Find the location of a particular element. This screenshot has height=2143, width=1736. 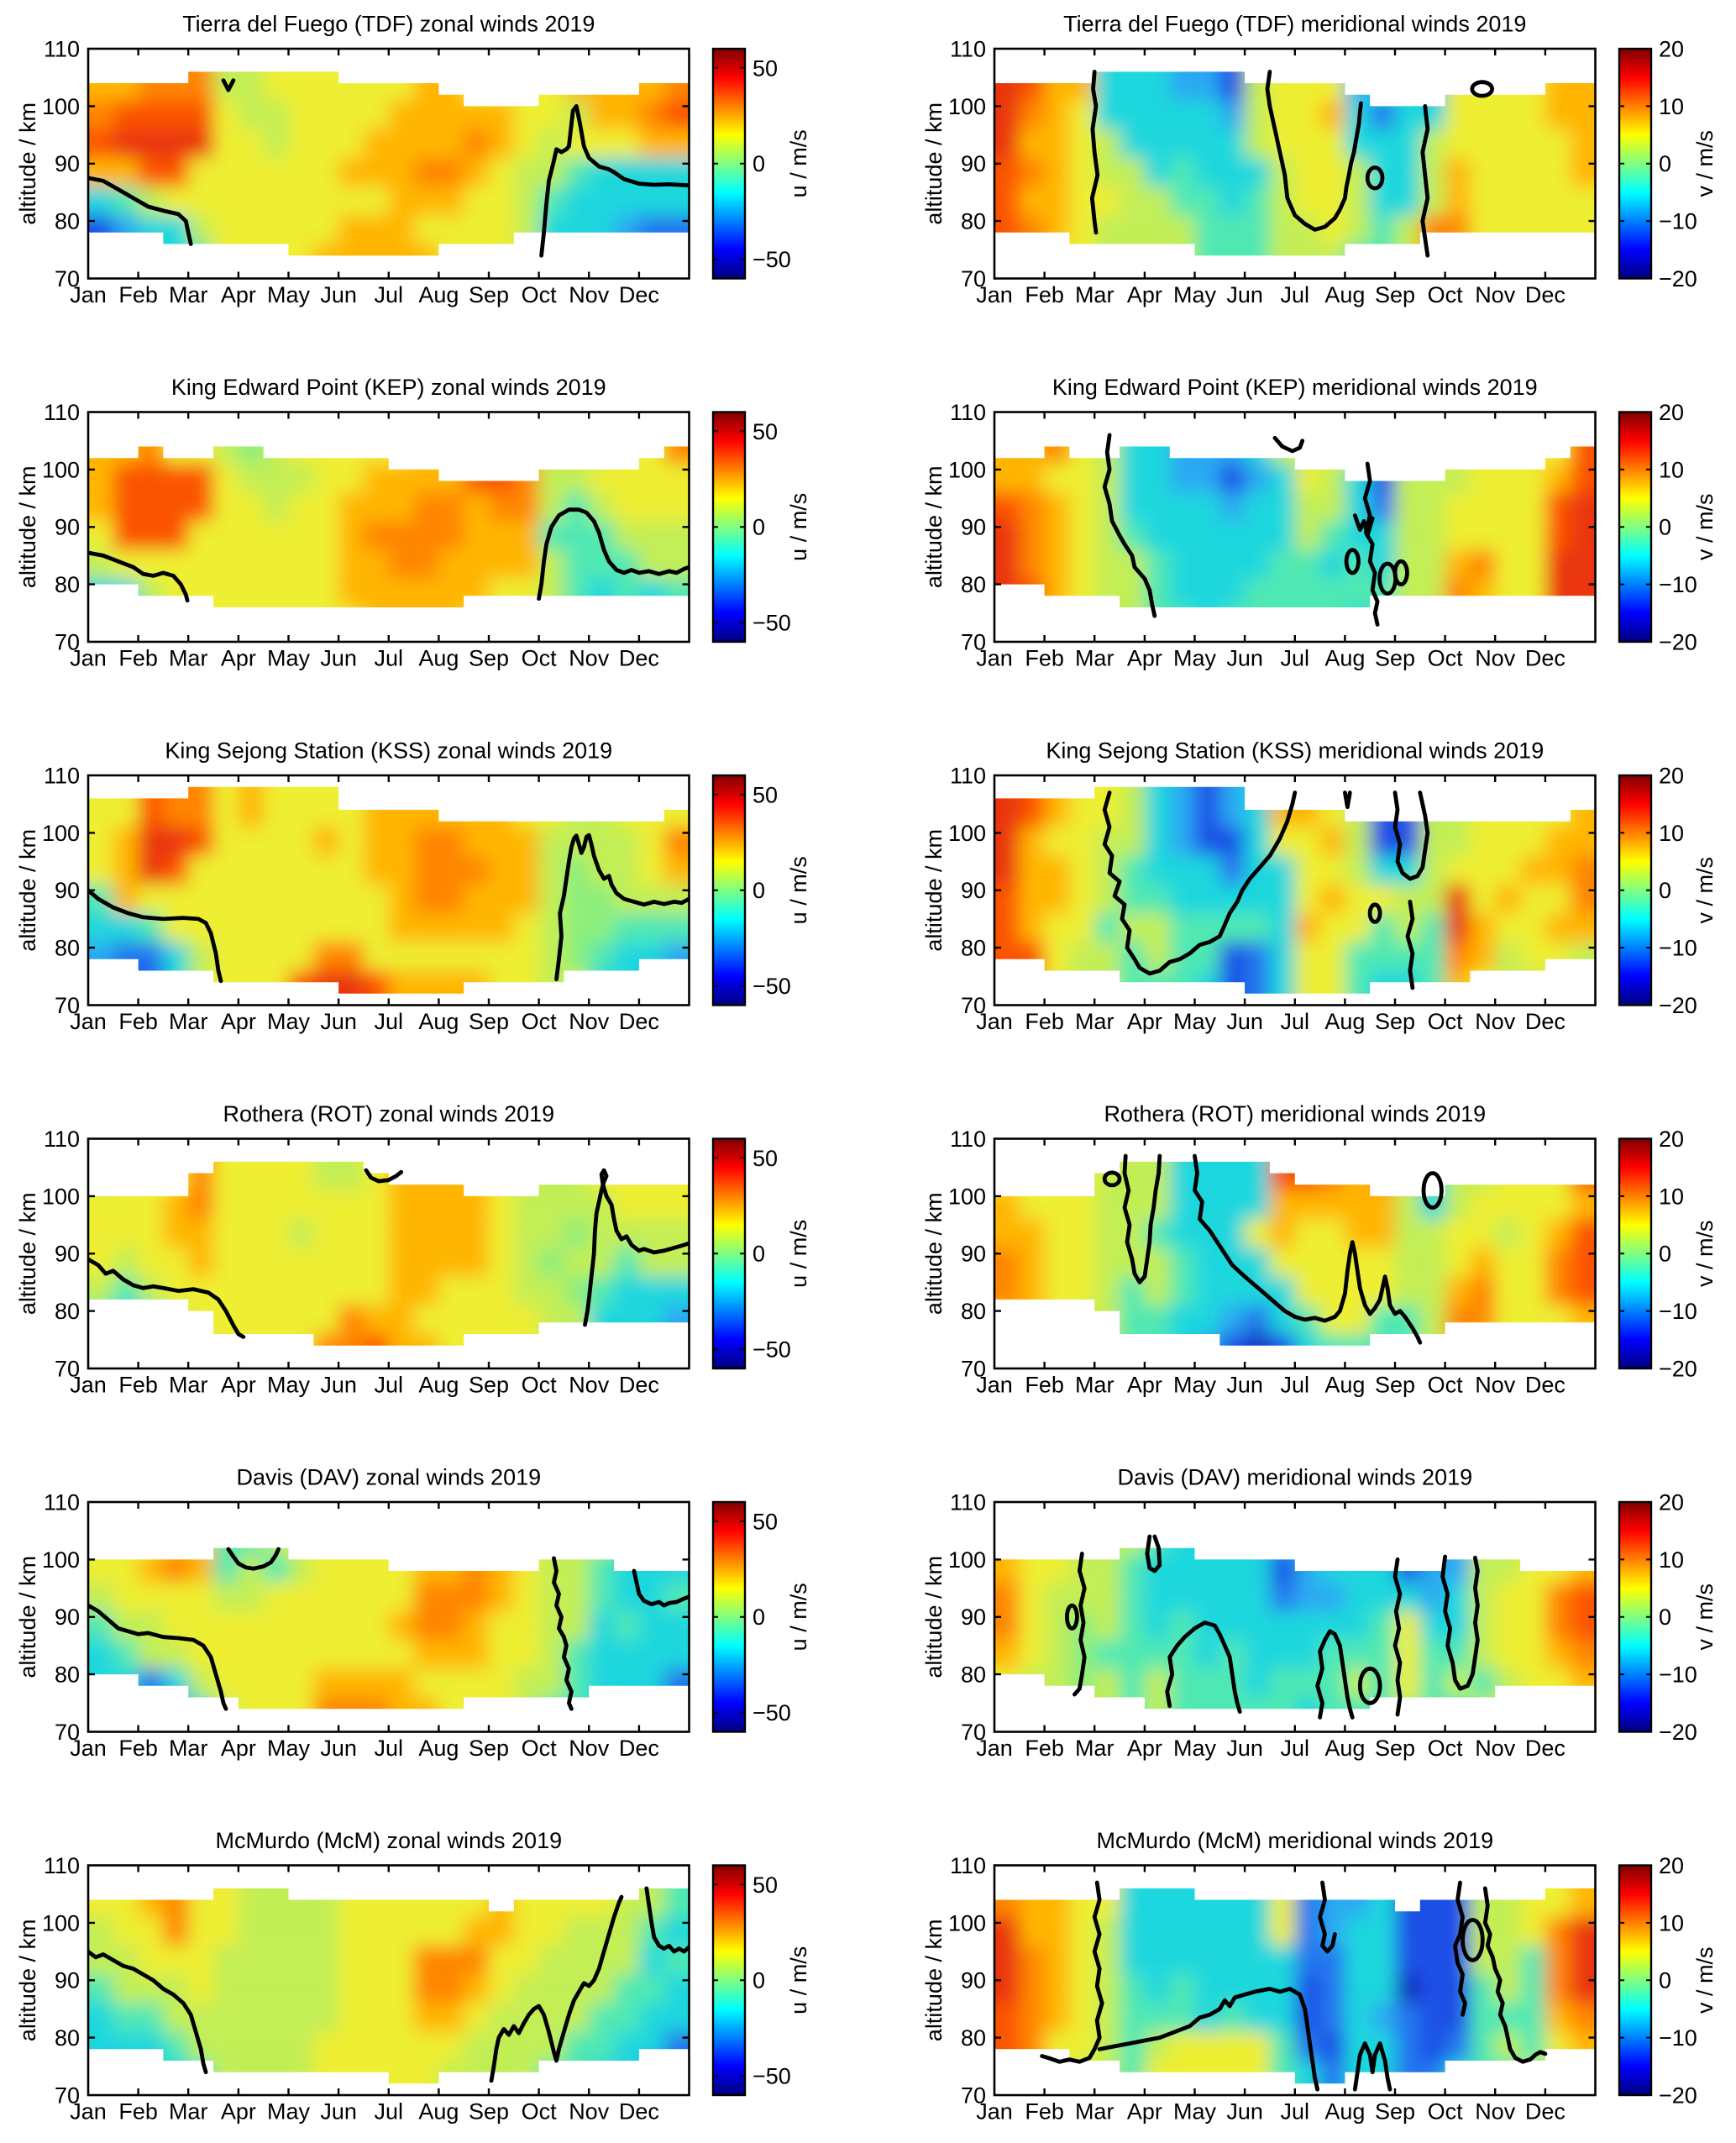

svg-text: McMurdo (McM) zonal winds 2019 is located at coordinates (388, 1840).